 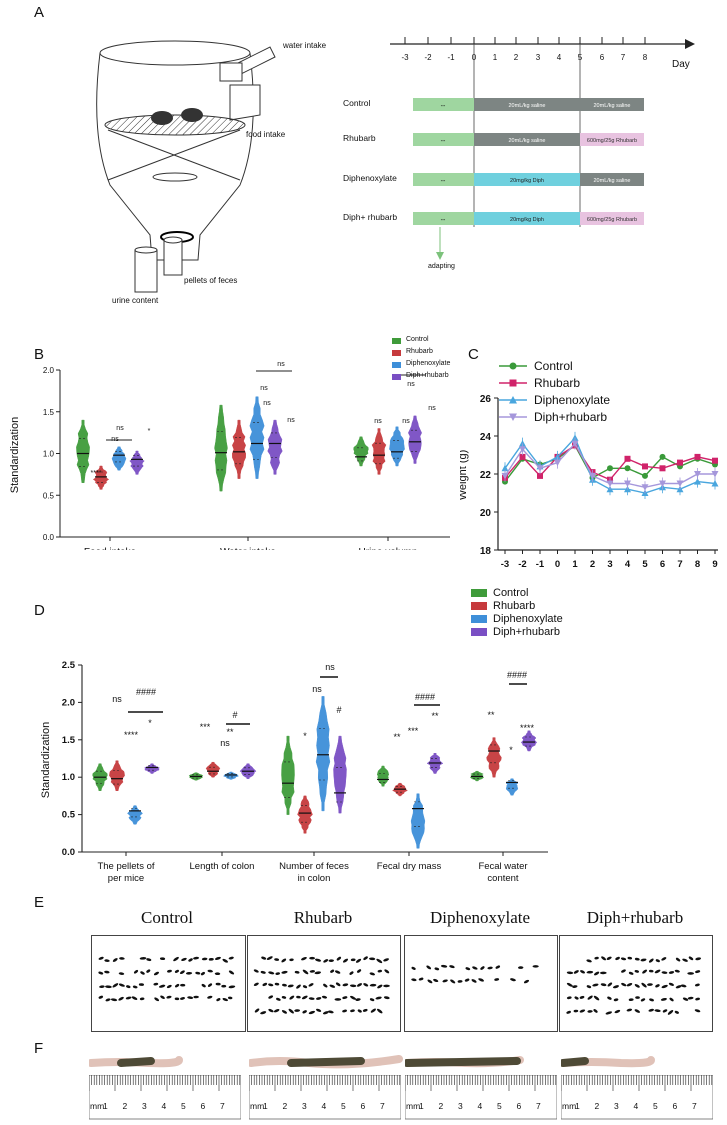 What do you see at coordinates (15, 455) in the screenshot?
I see `y-axis-label: Standardization` at bounding box center [15, 455].